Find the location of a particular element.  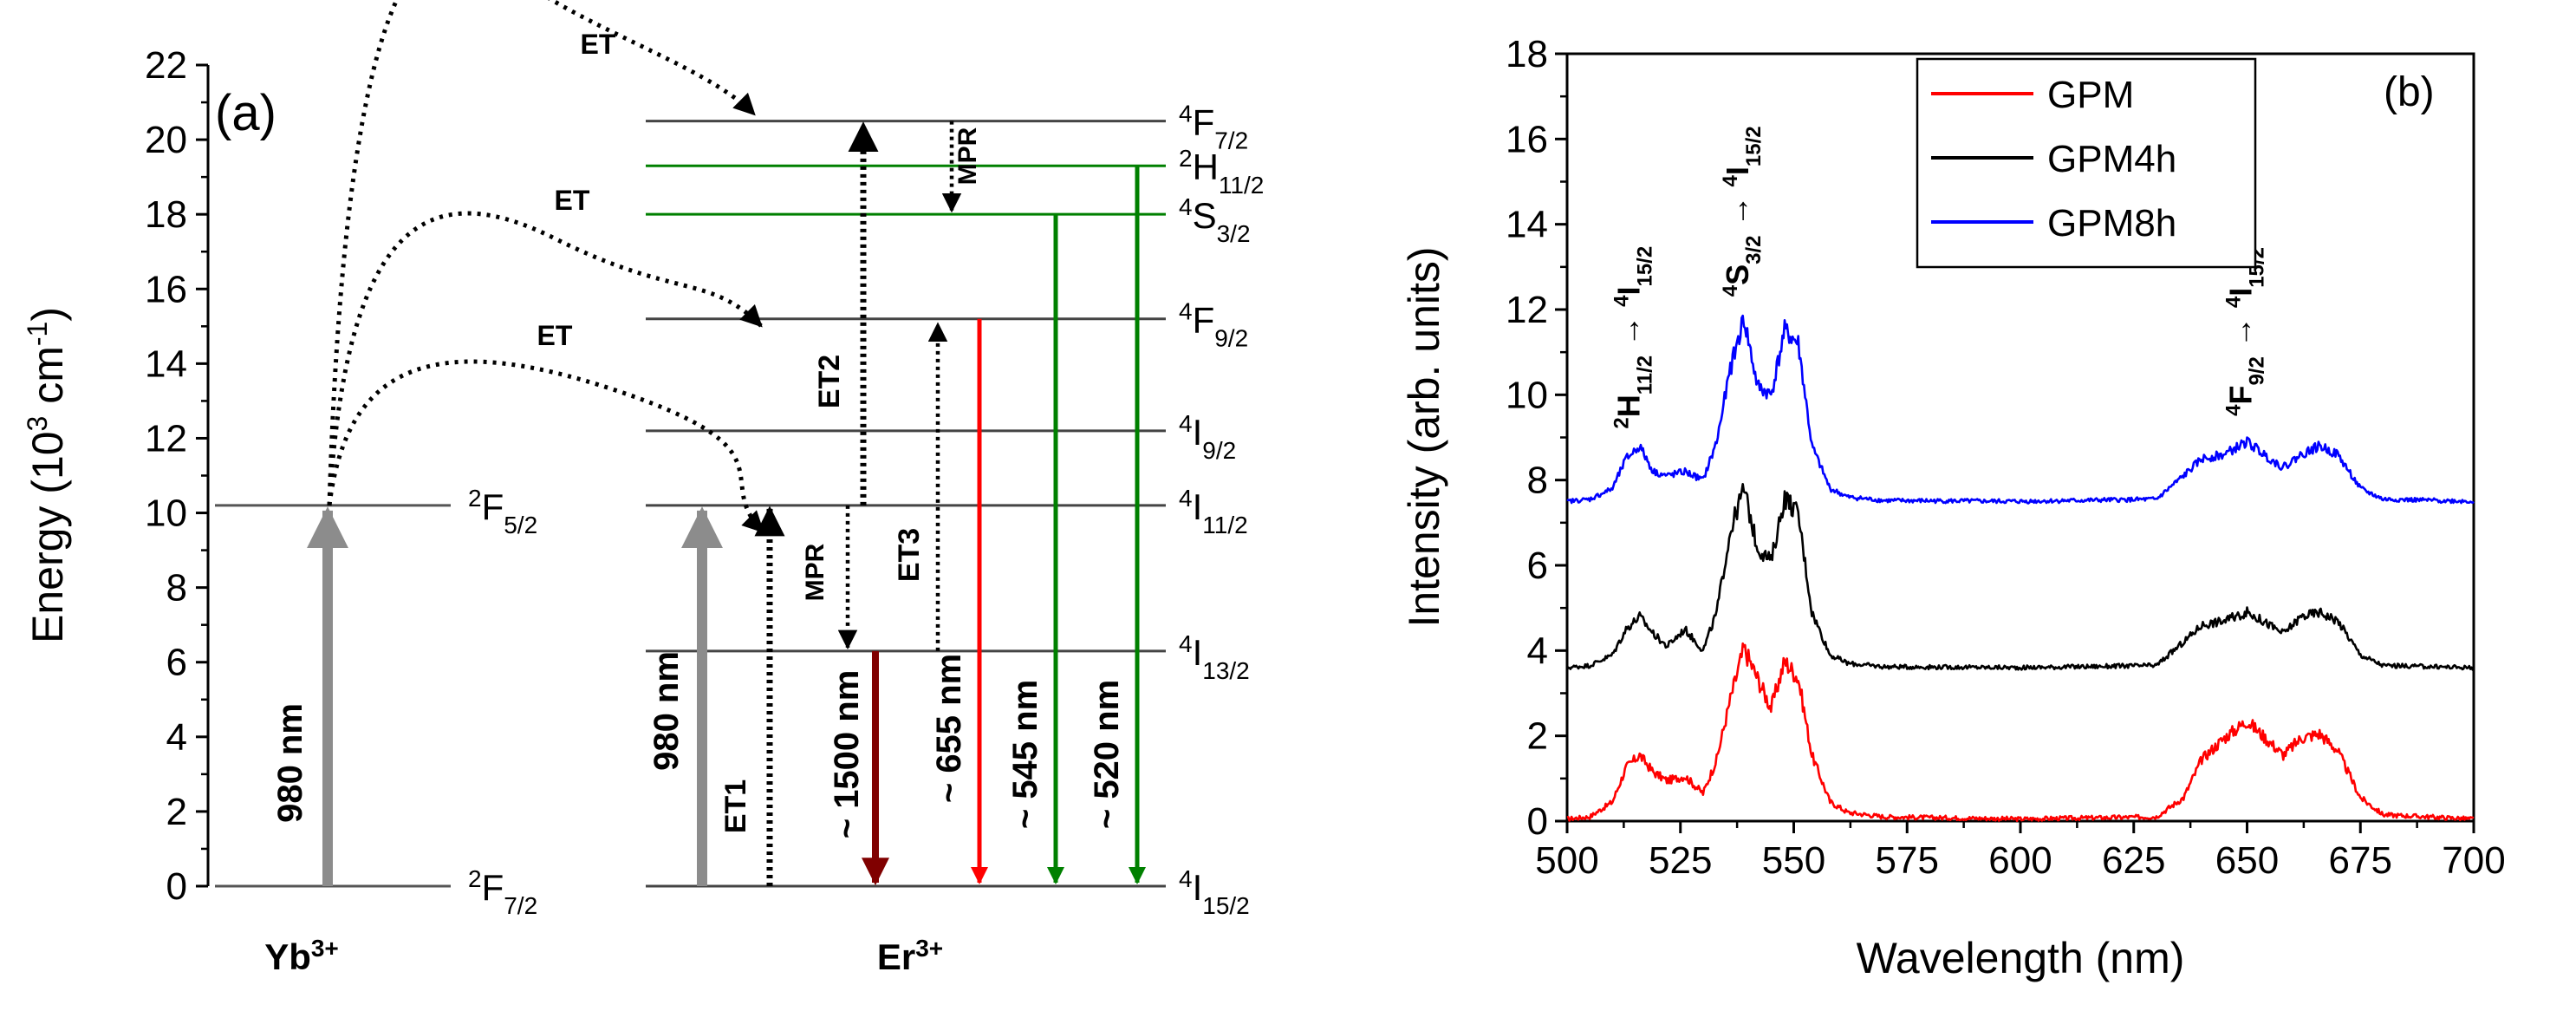

series-line-gpm is located at coordinates (2020, 732).